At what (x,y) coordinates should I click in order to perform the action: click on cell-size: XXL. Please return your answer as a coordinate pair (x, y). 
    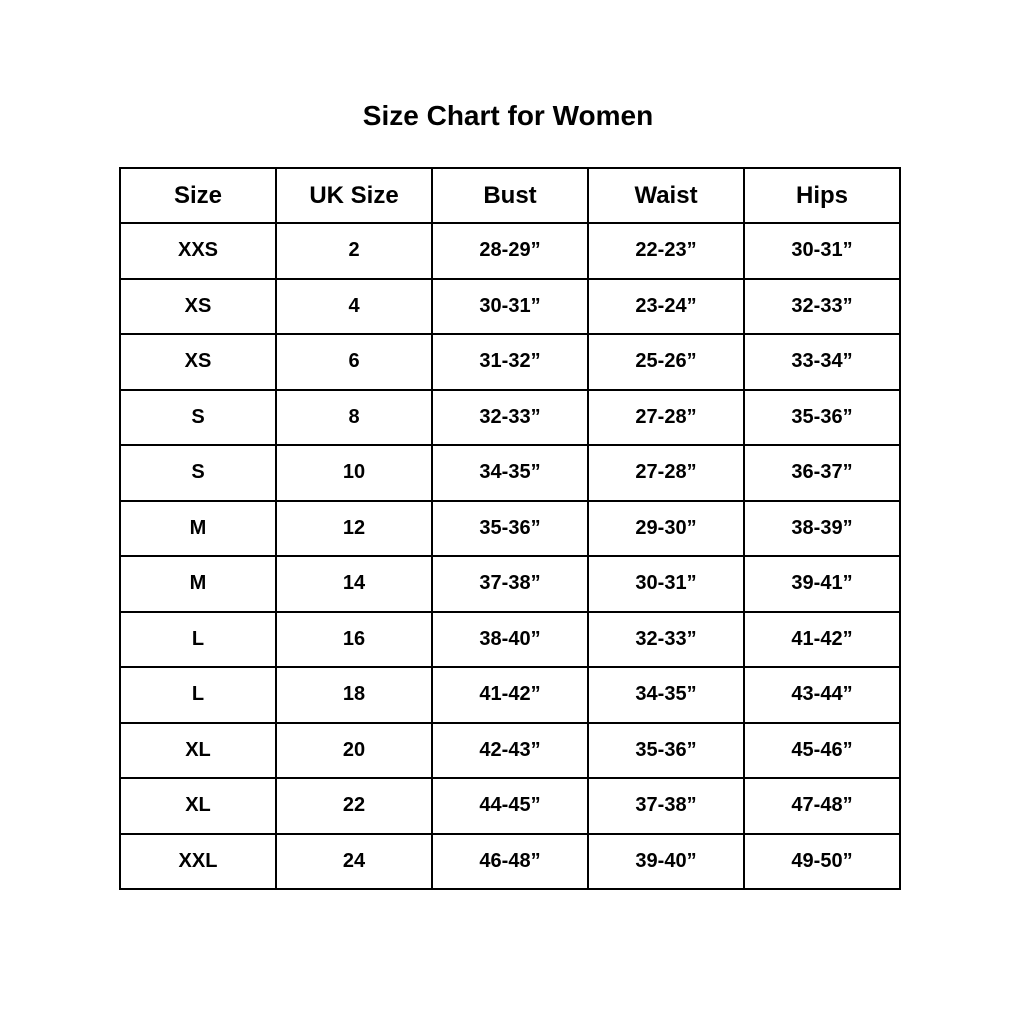
    Looking at the image, I should click on (198, 861).